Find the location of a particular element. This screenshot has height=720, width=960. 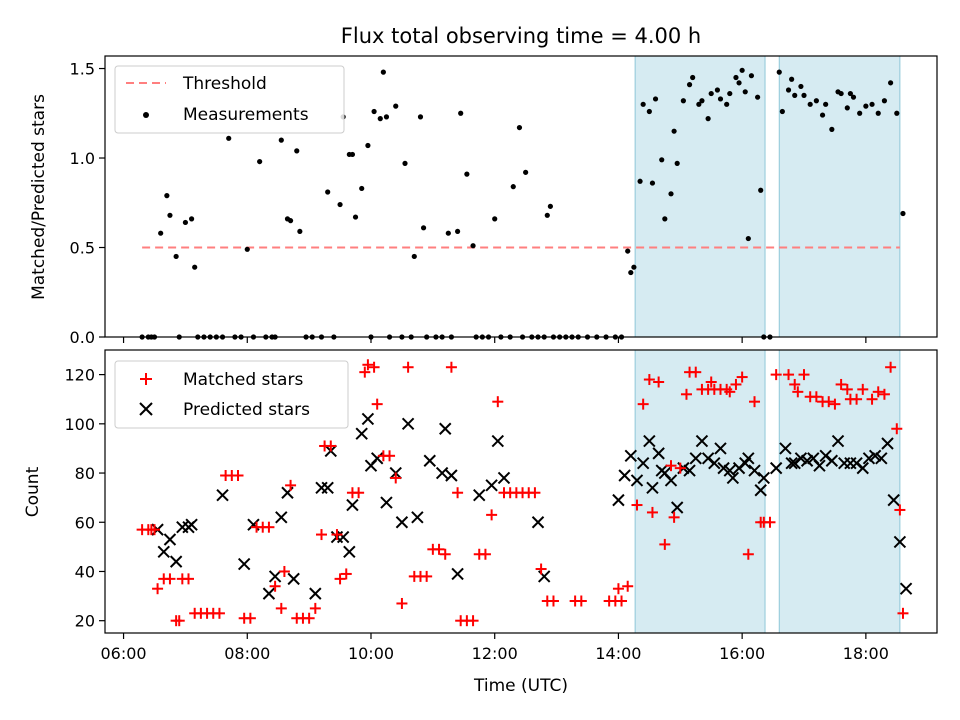

top-observing-windows is located at coordinates (767, 196).